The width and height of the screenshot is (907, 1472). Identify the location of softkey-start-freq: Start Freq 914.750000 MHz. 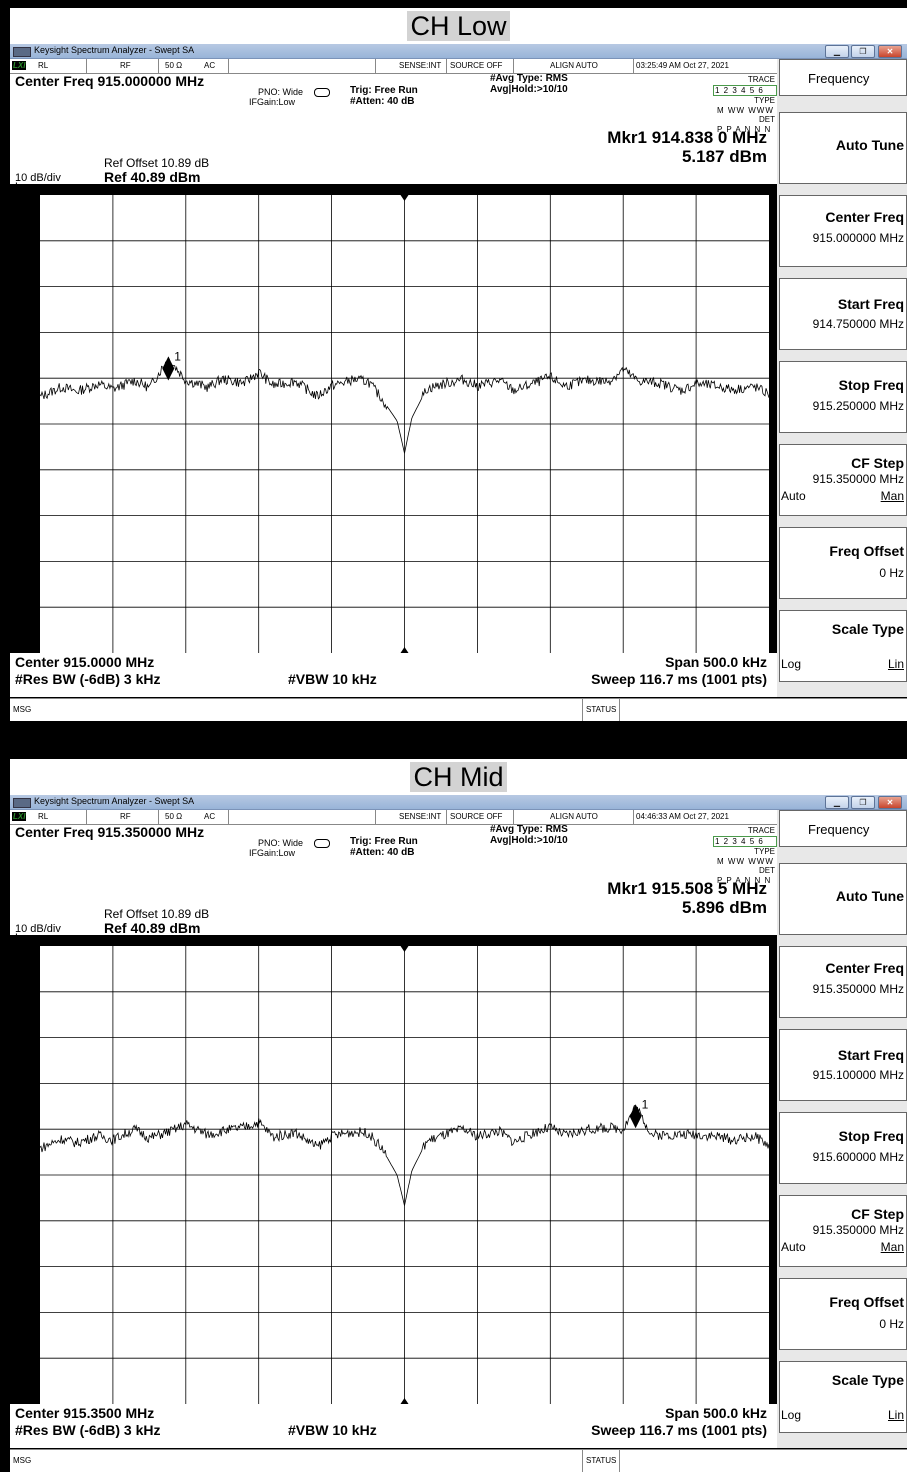
(843, 314).